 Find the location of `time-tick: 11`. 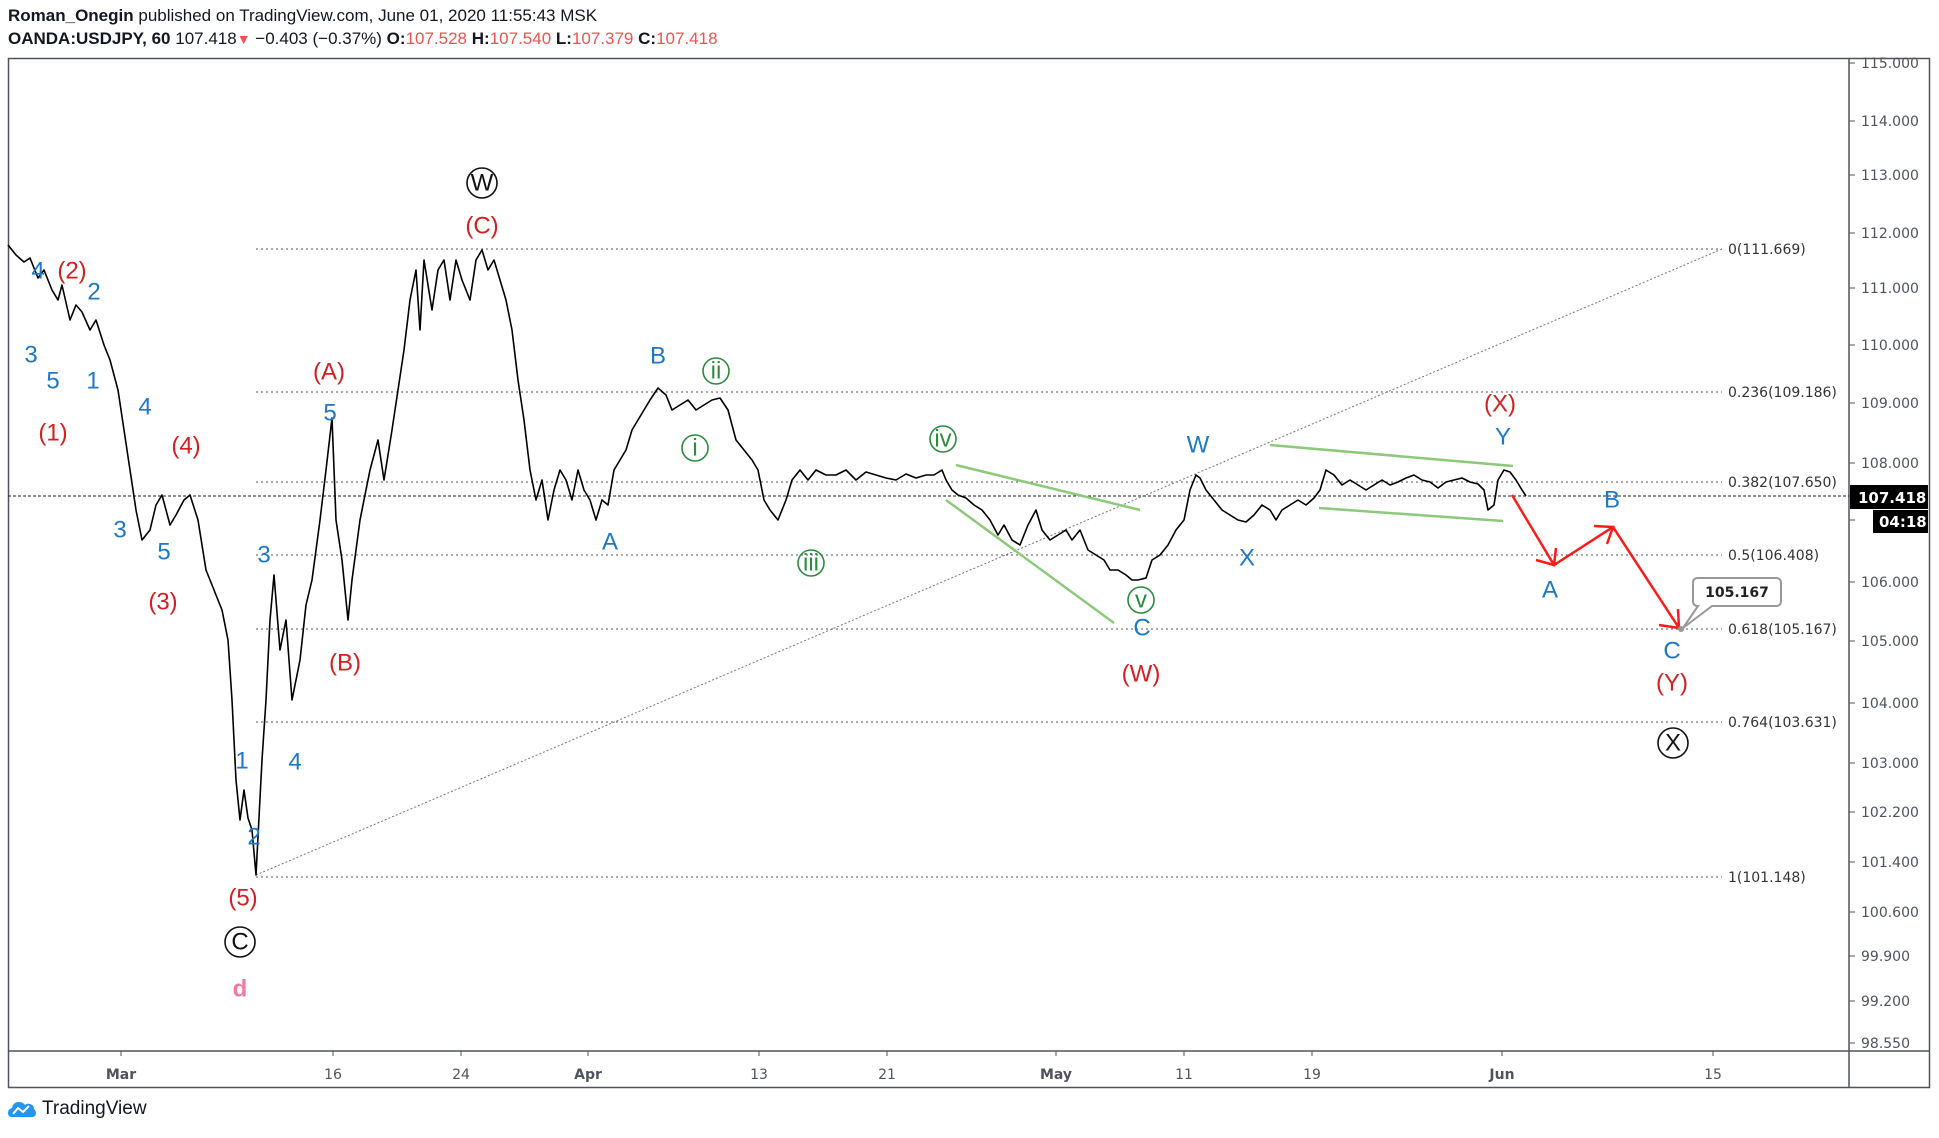

time-tick: 11 is located at coordinates (1184, 1075).